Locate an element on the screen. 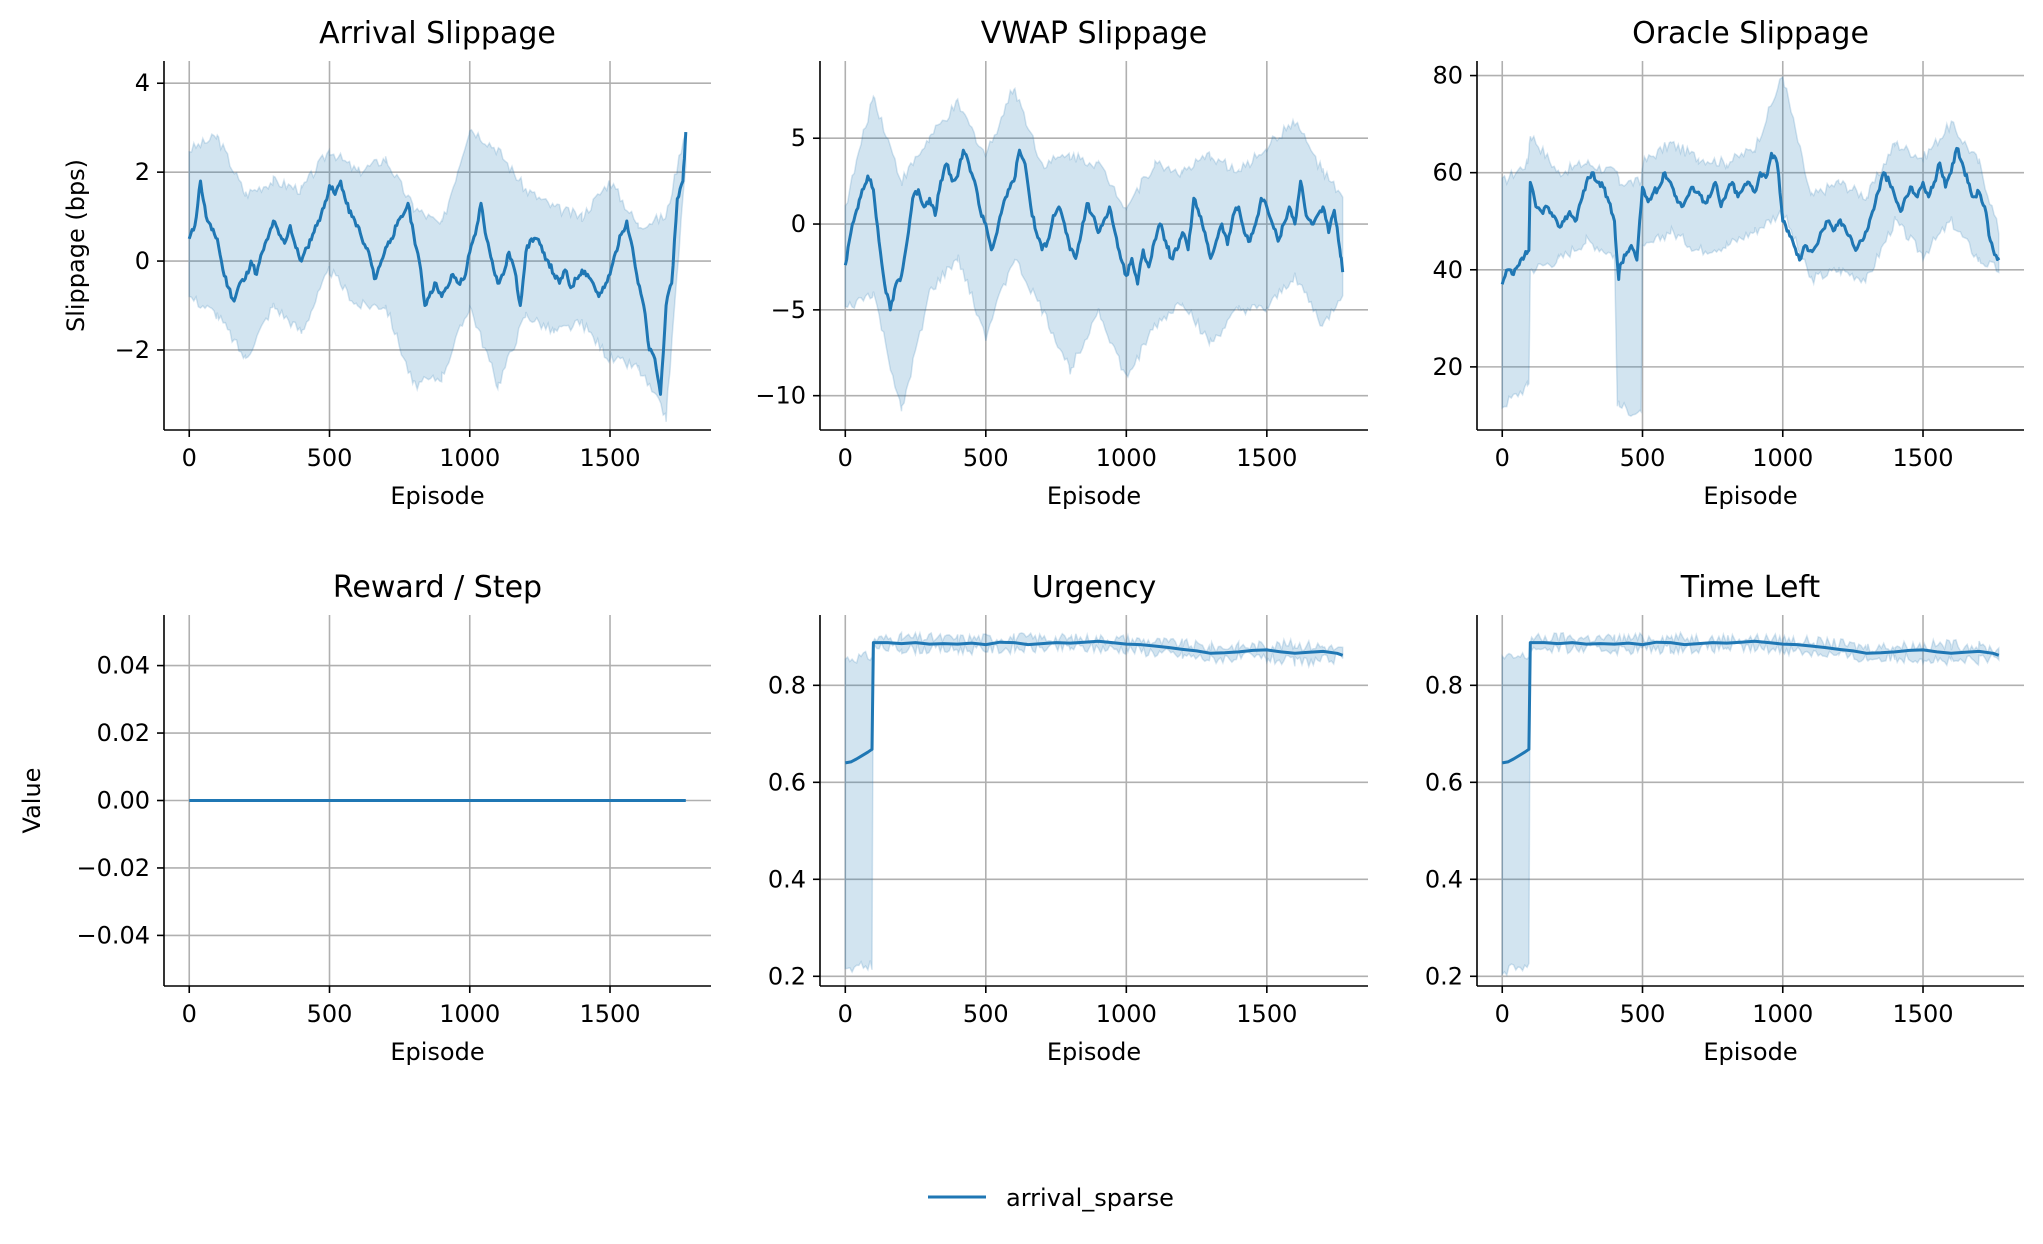 This screenshot has height=1244, width=2043. panel-title: Reward / Step is located at coordinates (437, 587).